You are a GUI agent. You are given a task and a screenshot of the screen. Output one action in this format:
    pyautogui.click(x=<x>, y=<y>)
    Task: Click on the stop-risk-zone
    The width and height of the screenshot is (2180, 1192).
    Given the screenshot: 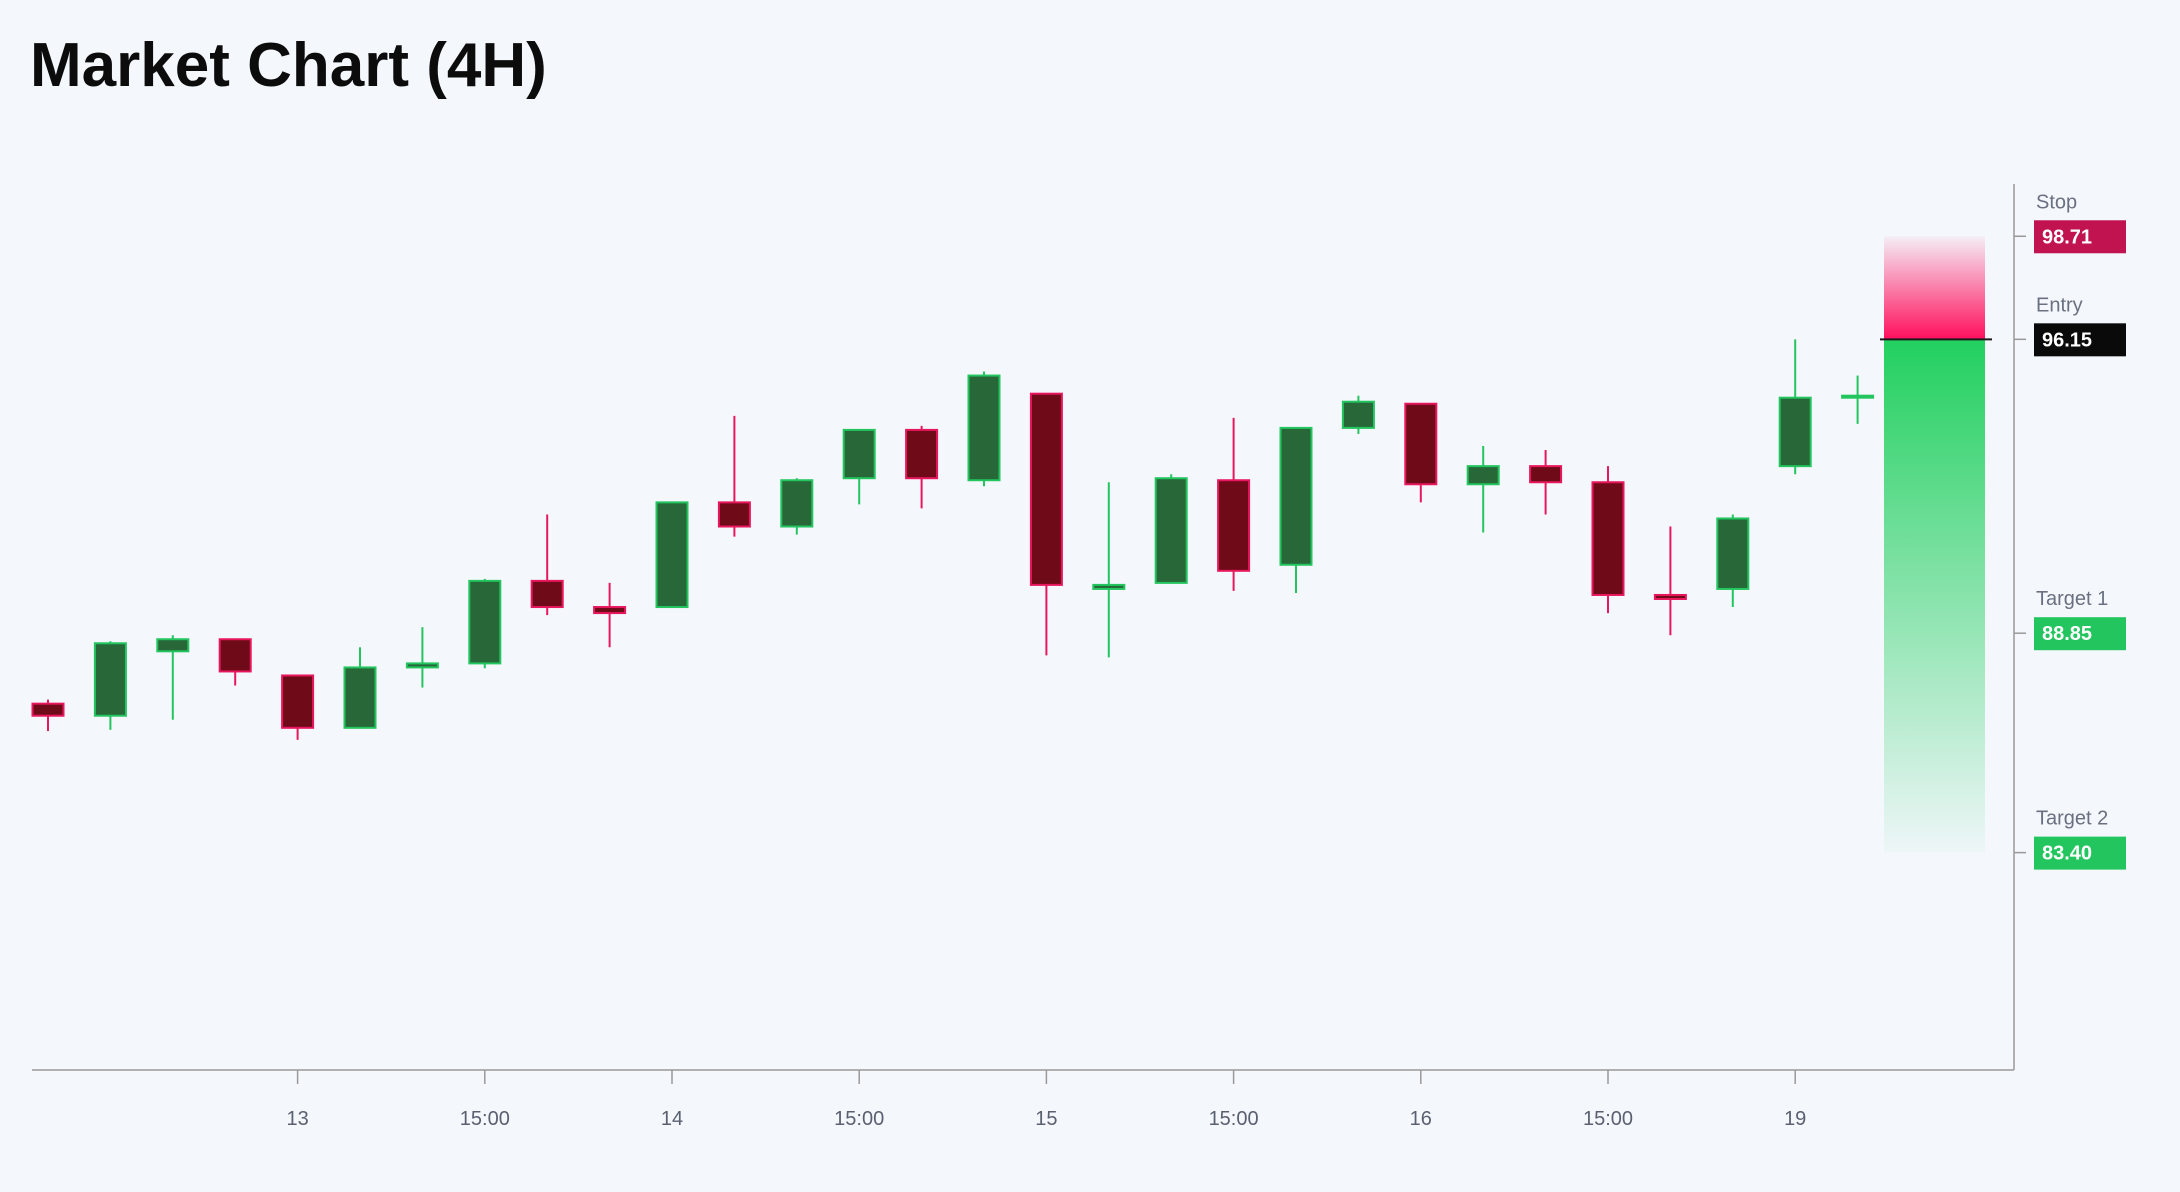 What is the action you would take?
    pyautogui.click(x=1934, y=288)
    